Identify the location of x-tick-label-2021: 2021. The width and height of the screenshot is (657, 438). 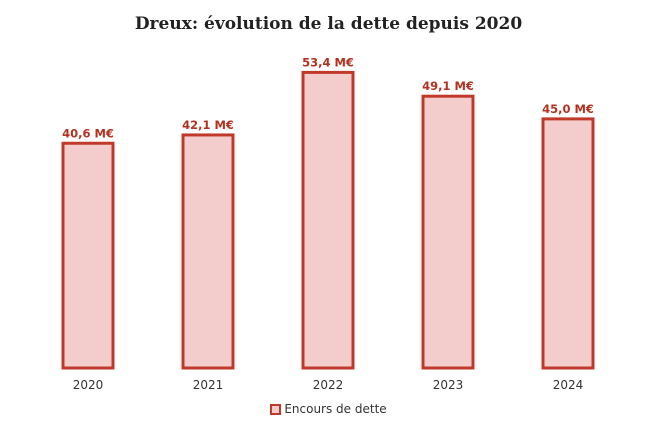
(208, 385).